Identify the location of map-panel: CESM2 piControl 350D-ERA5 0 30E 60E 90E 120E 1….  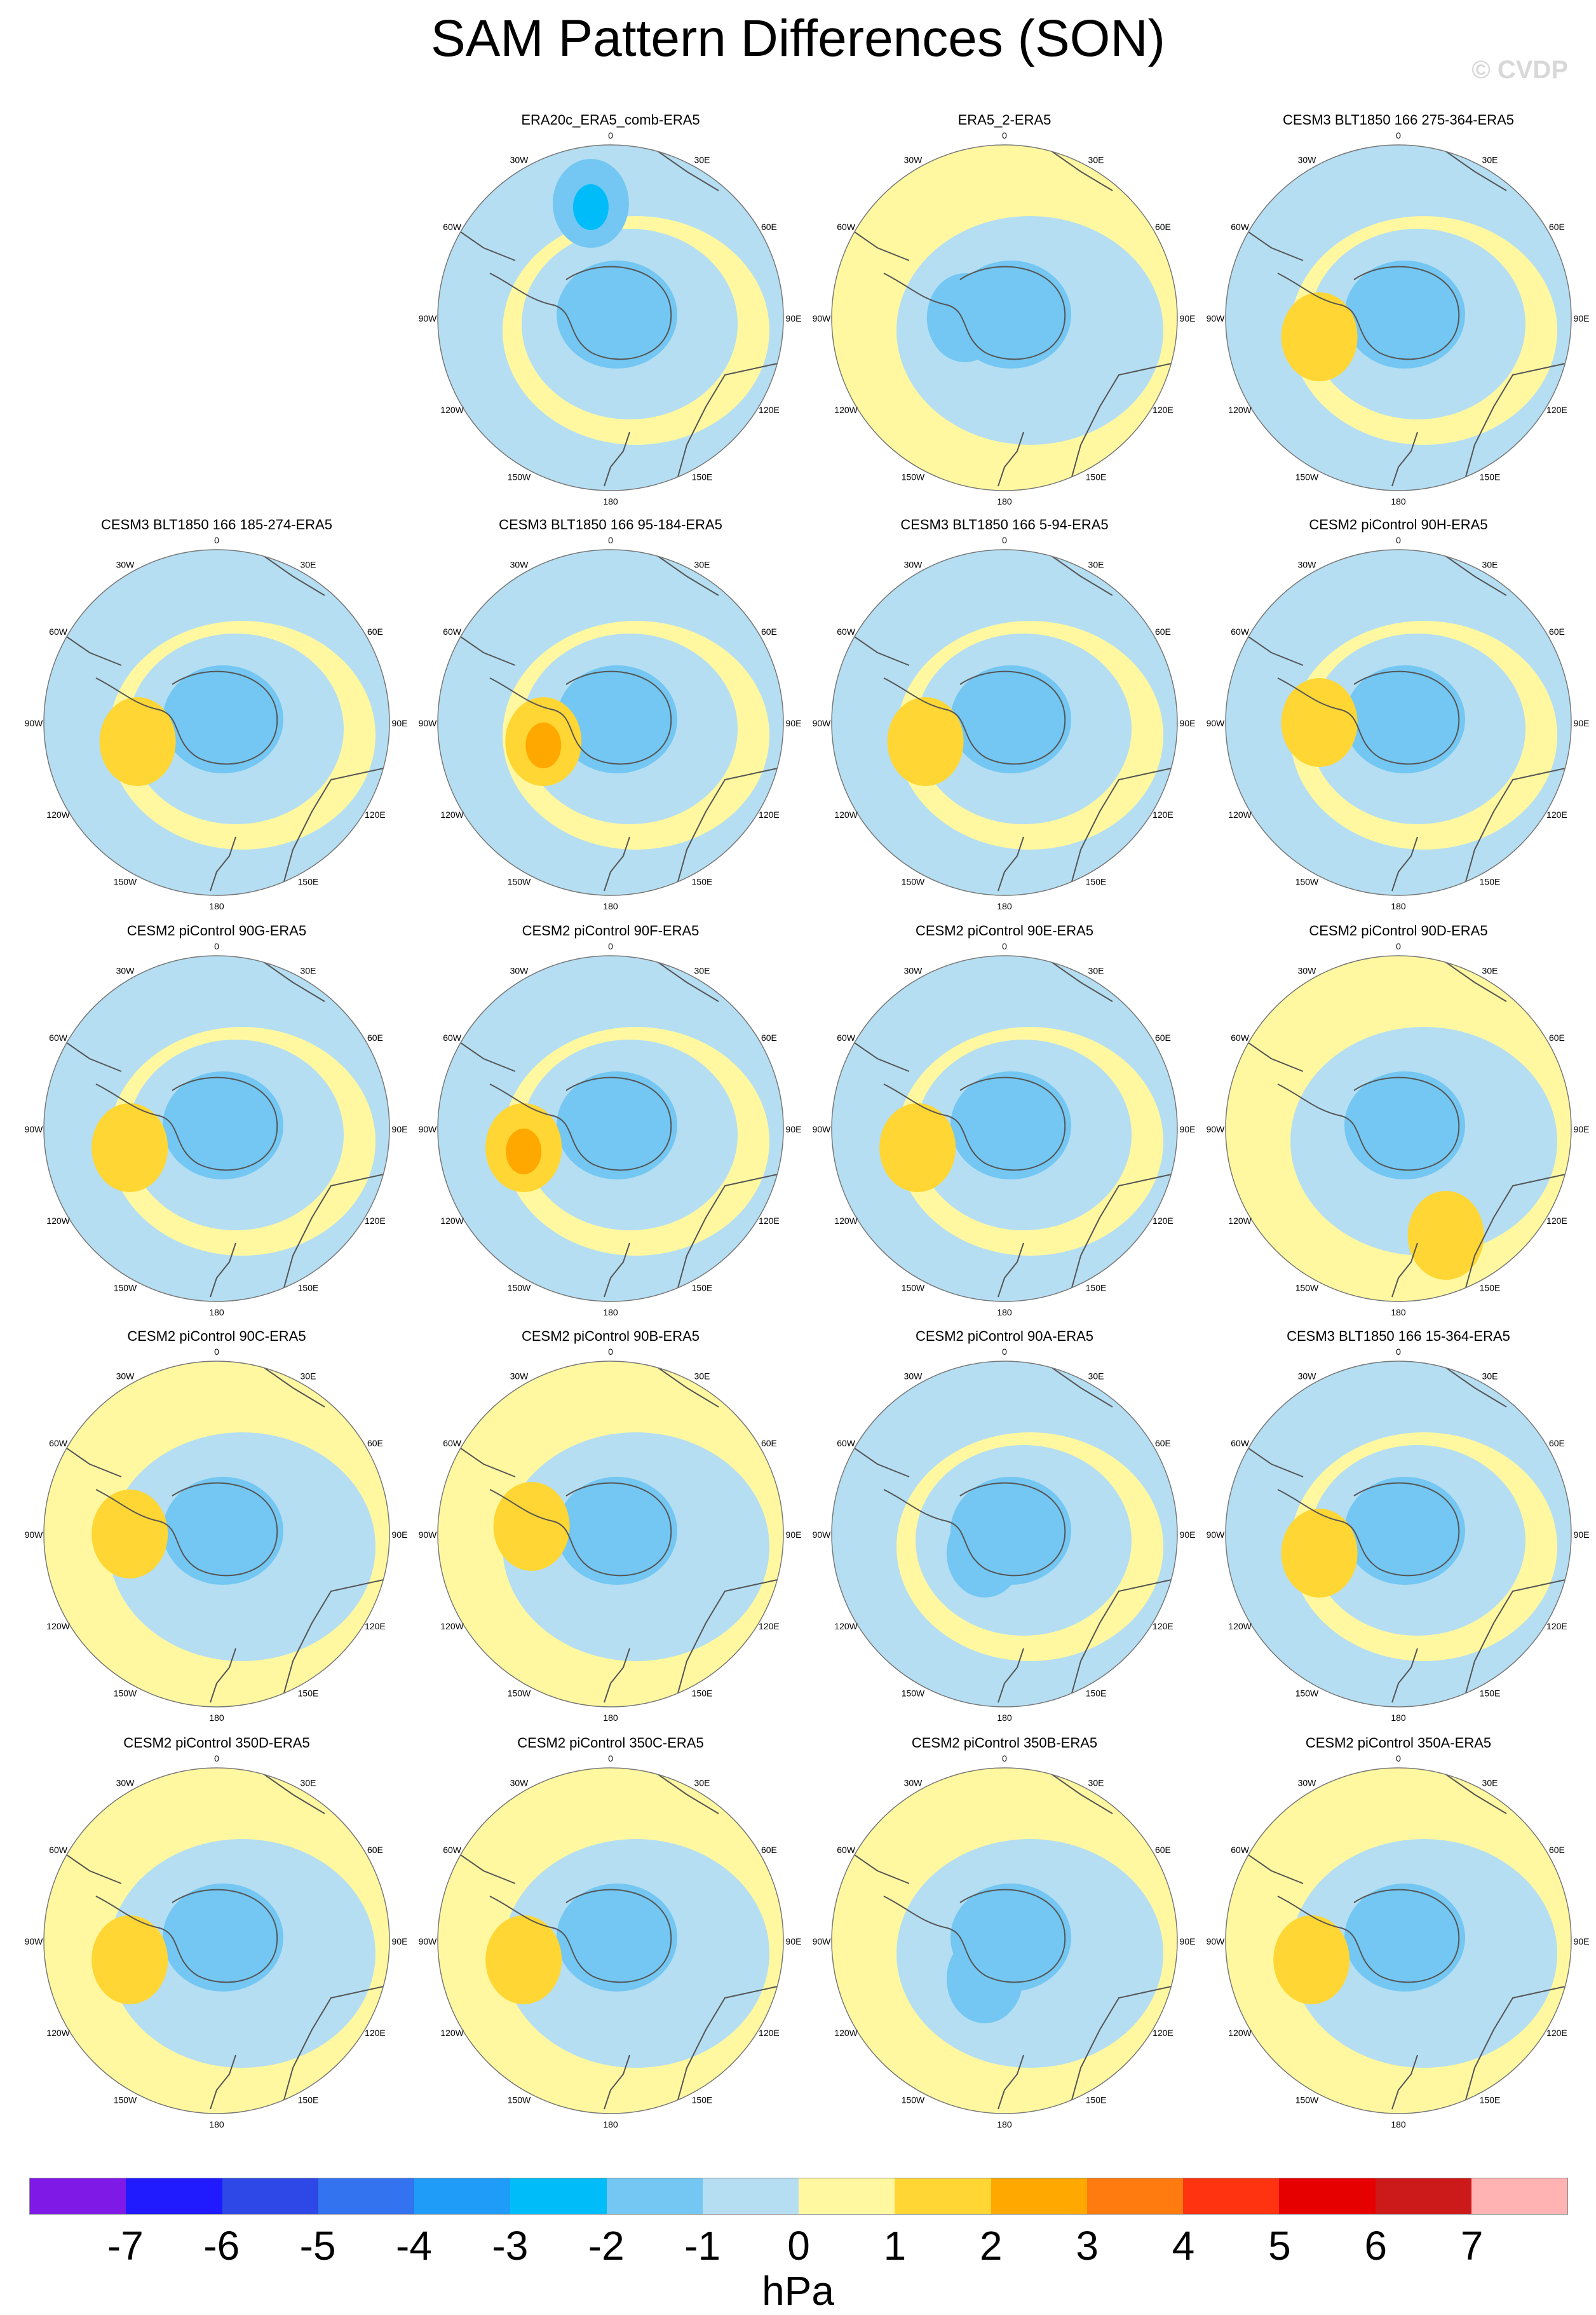
(216, 1932).